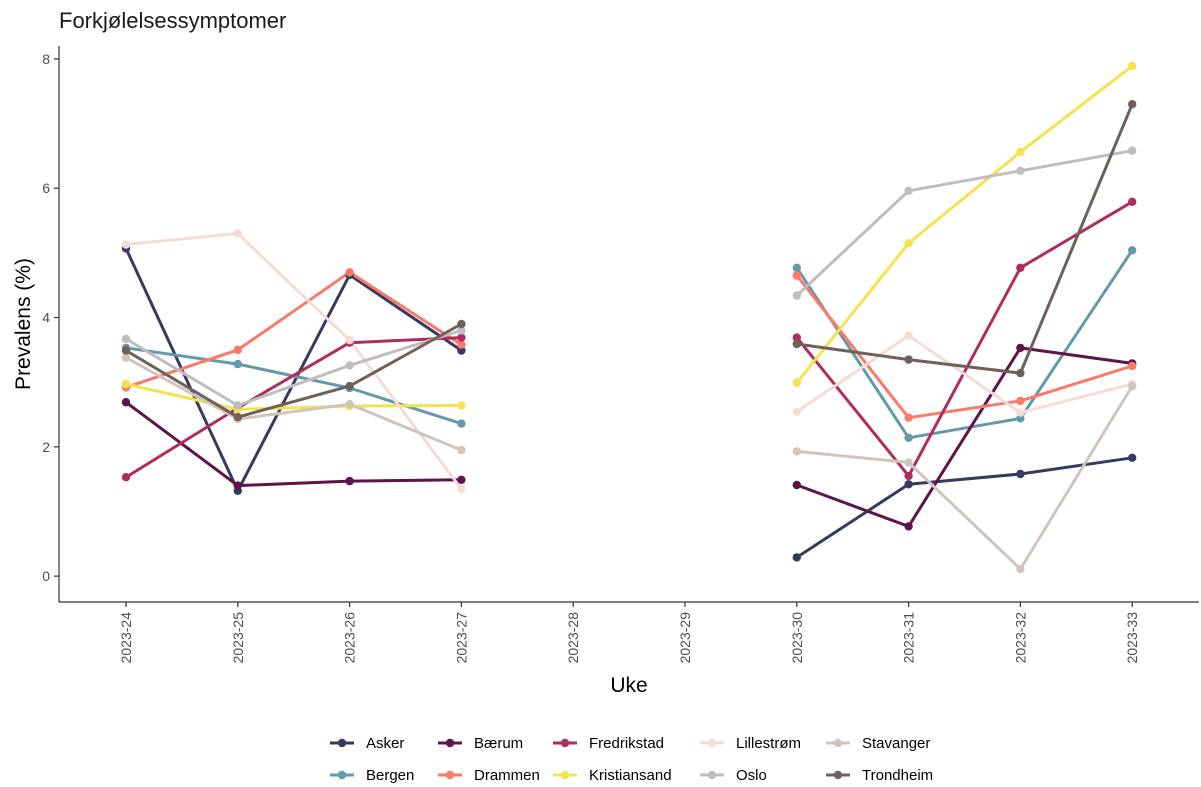 The width and height of the screenshot is (1201, 787). Describe the element at coordinates (372, 775) in the screenshot. I see `legend-item: Bergen` at that location.